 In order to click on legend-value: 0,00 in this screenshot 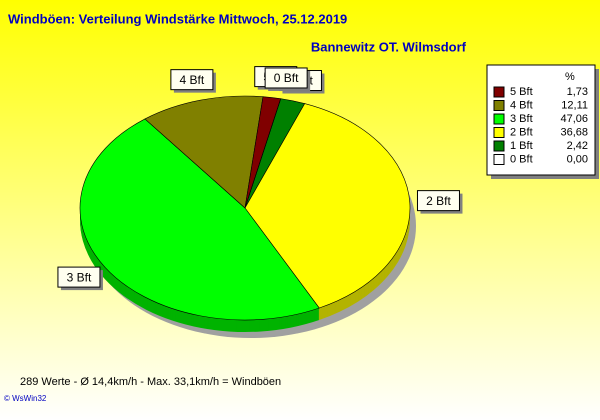, I will do `click(577, 159)`.